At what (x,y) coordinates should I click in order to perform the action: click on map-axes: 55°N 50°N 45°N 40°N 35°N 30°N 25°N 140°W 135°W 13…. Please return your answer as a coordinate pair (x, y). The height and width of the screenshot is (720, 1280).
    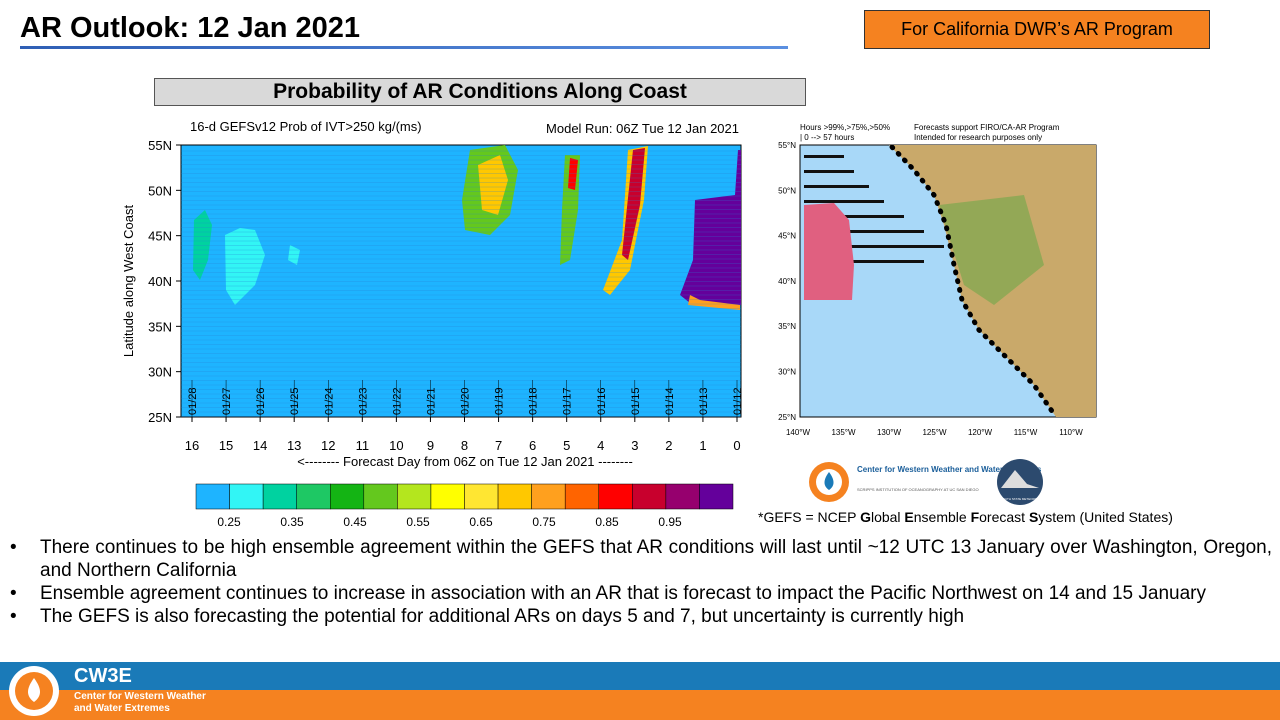
    Looking at the image, I should click on (930, 289).